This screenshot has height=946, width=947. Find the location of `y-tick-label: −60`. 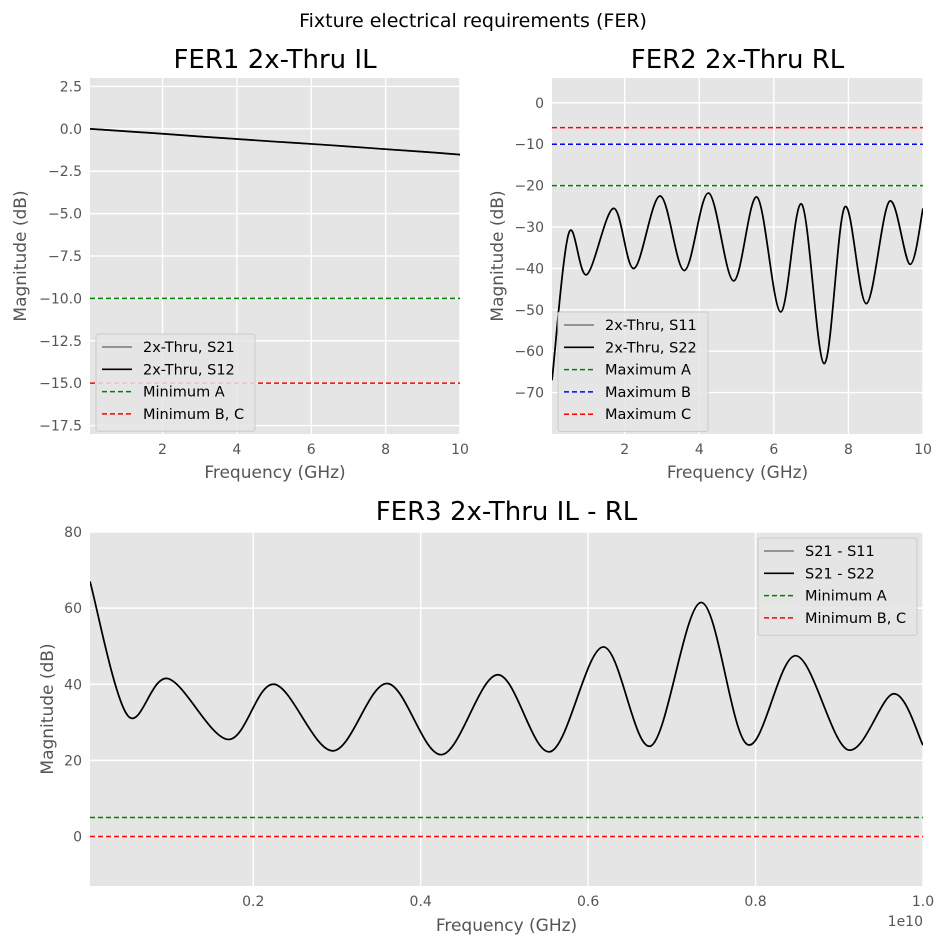

y-tick-label: −60 is located at coordinates (529, 352).